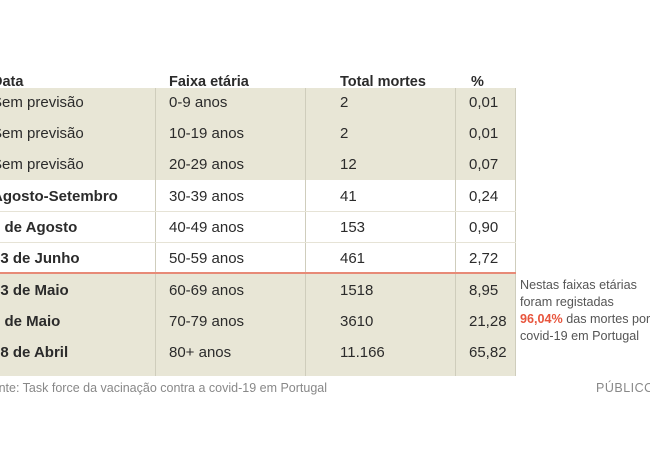 The height and width of the screenshot is (464, 650). I want to click on cell-pct: 8,95, so click(484, 290).